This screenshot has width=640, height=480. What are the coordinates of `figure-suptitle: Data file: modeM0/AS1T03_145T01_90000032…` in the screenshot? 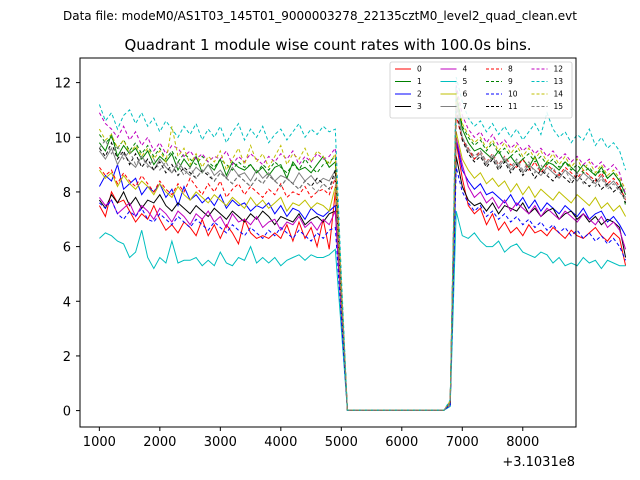 It's located at (320, 16).